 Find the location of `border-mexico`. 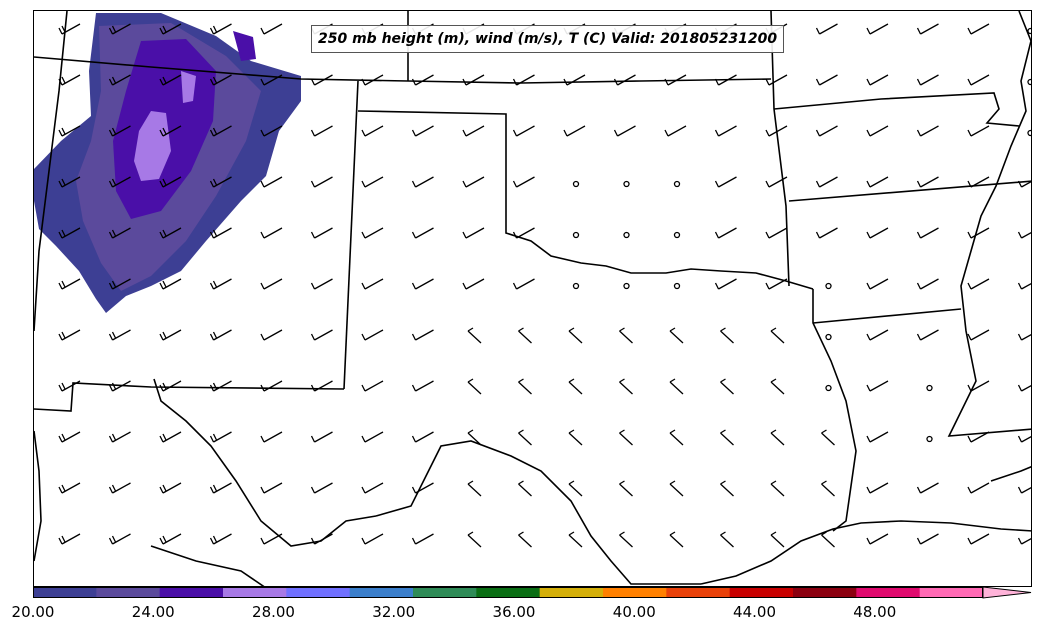

border-mexico is located at coordinates (38, 496).